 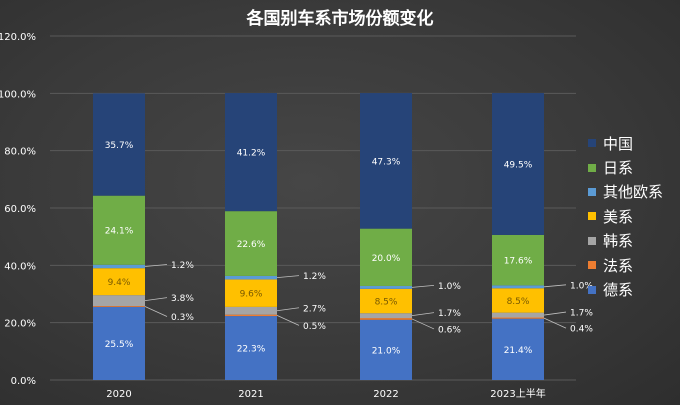 I want to click on data-label: 25.5%, so click(x=119, y=345).